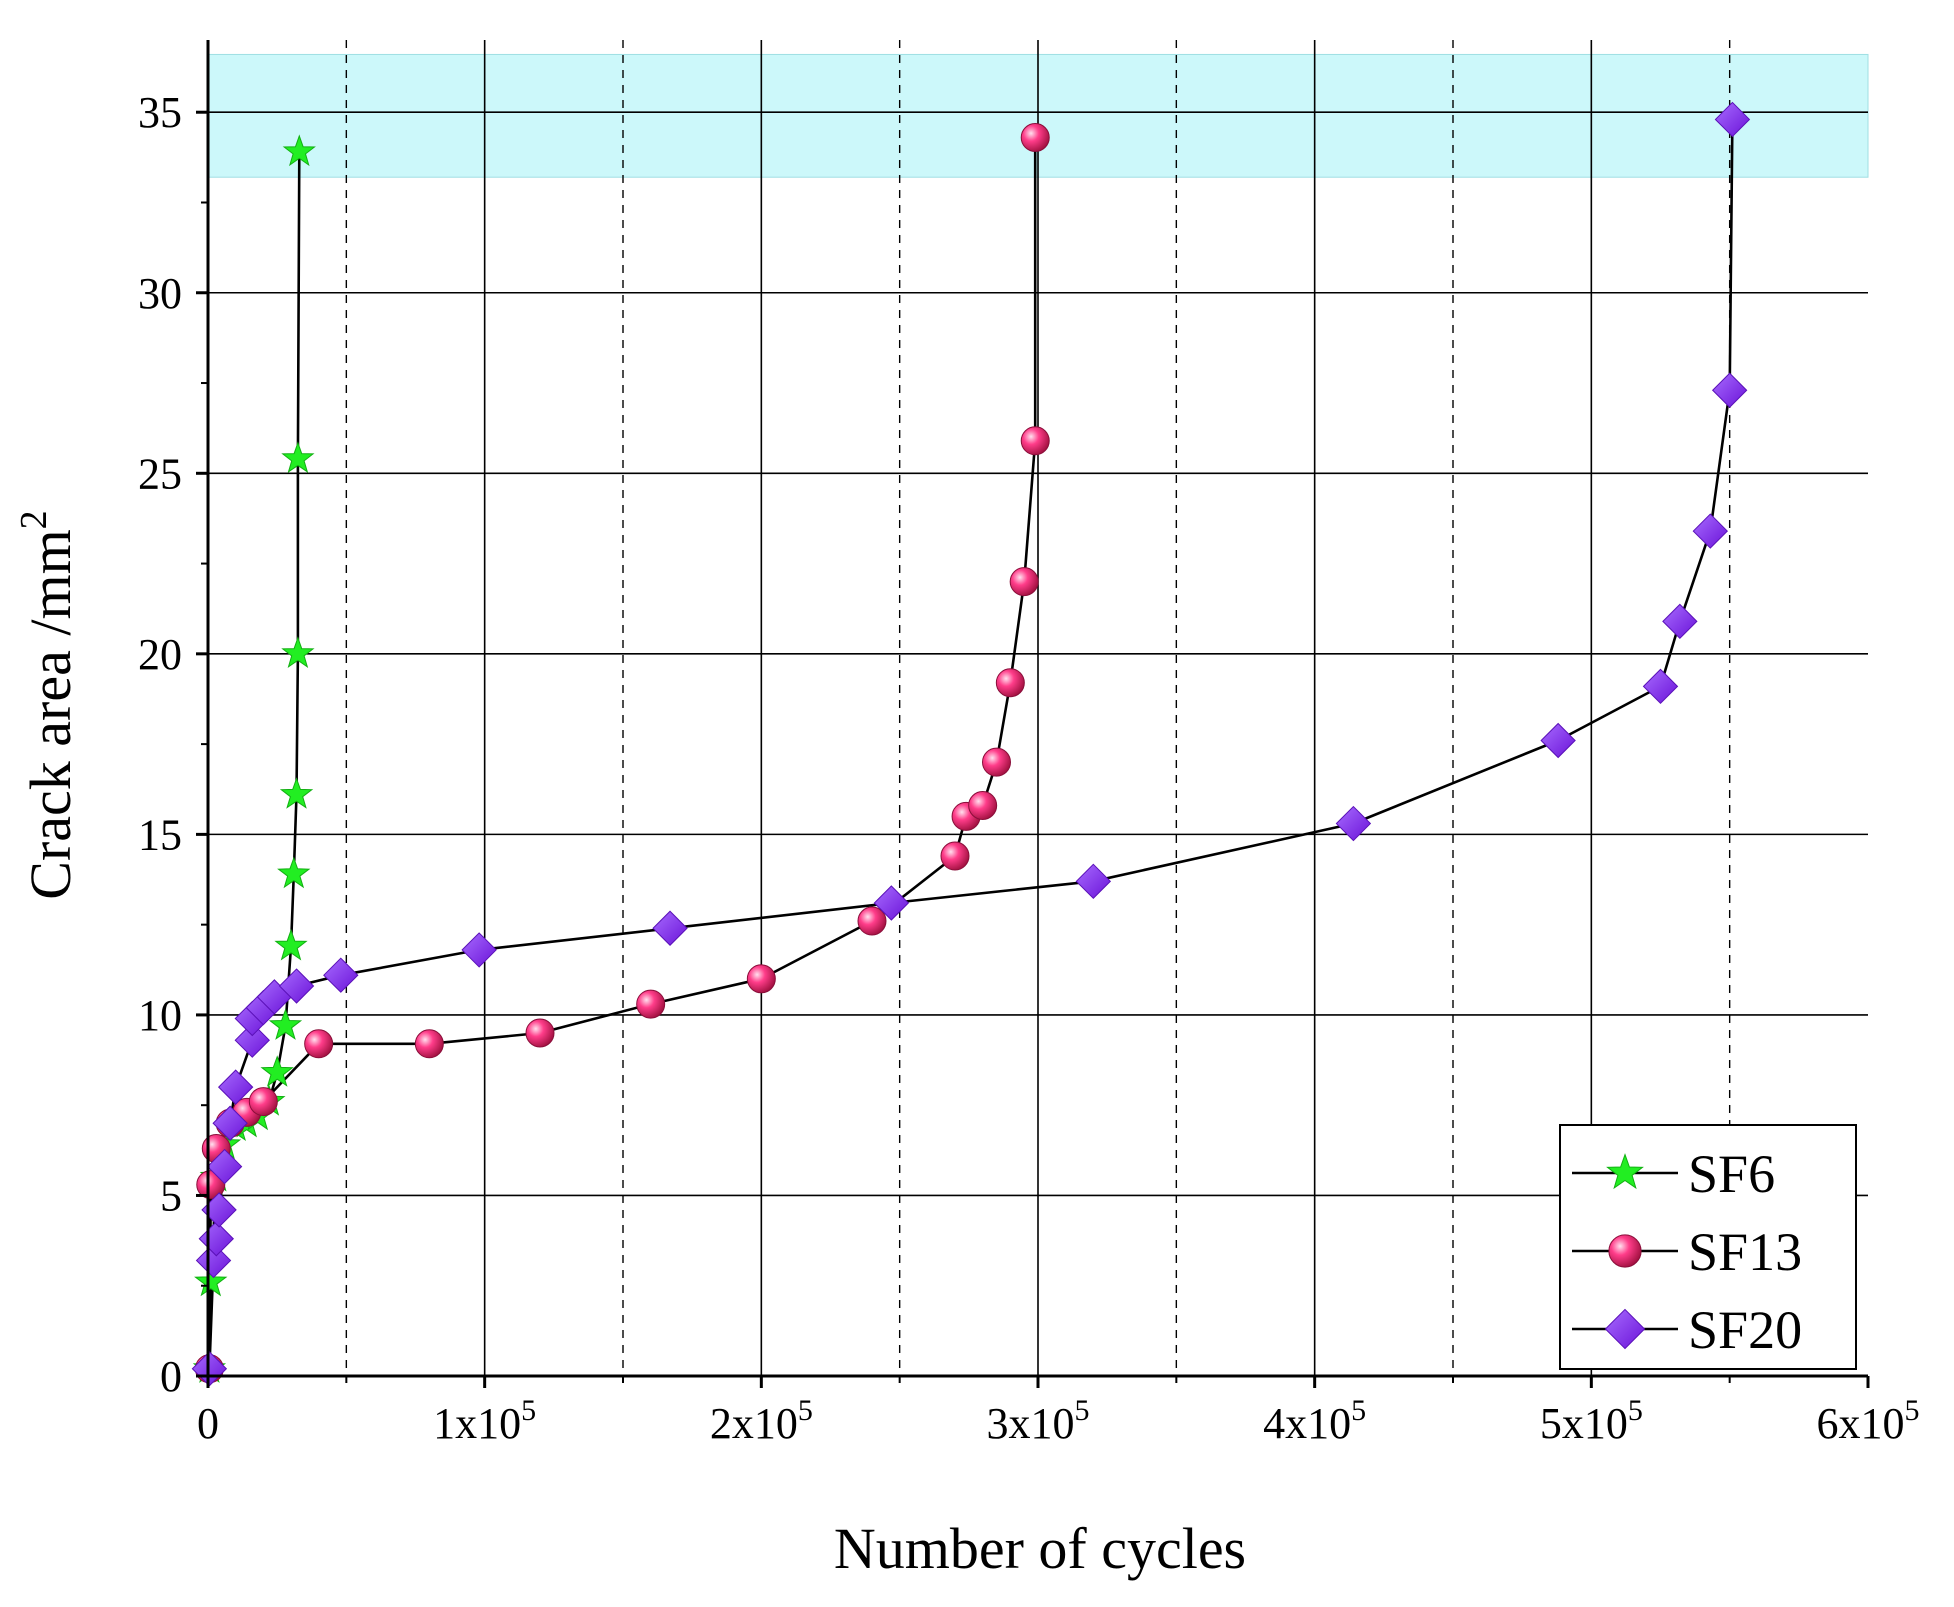 The image size is (1954, 1607). What do you see at coordinates (160, 293) in the screenshot?
I see `y-tick-label: 30` at bounding box center [160, 293].